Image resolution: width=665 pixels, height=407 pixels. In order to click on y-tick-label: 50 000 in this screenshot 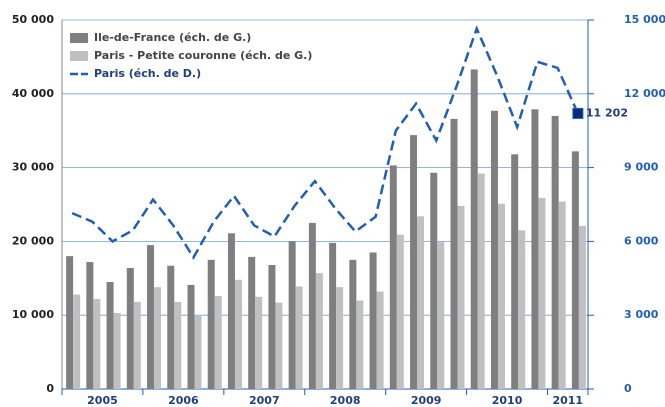, I will do `click(33, 19)`.